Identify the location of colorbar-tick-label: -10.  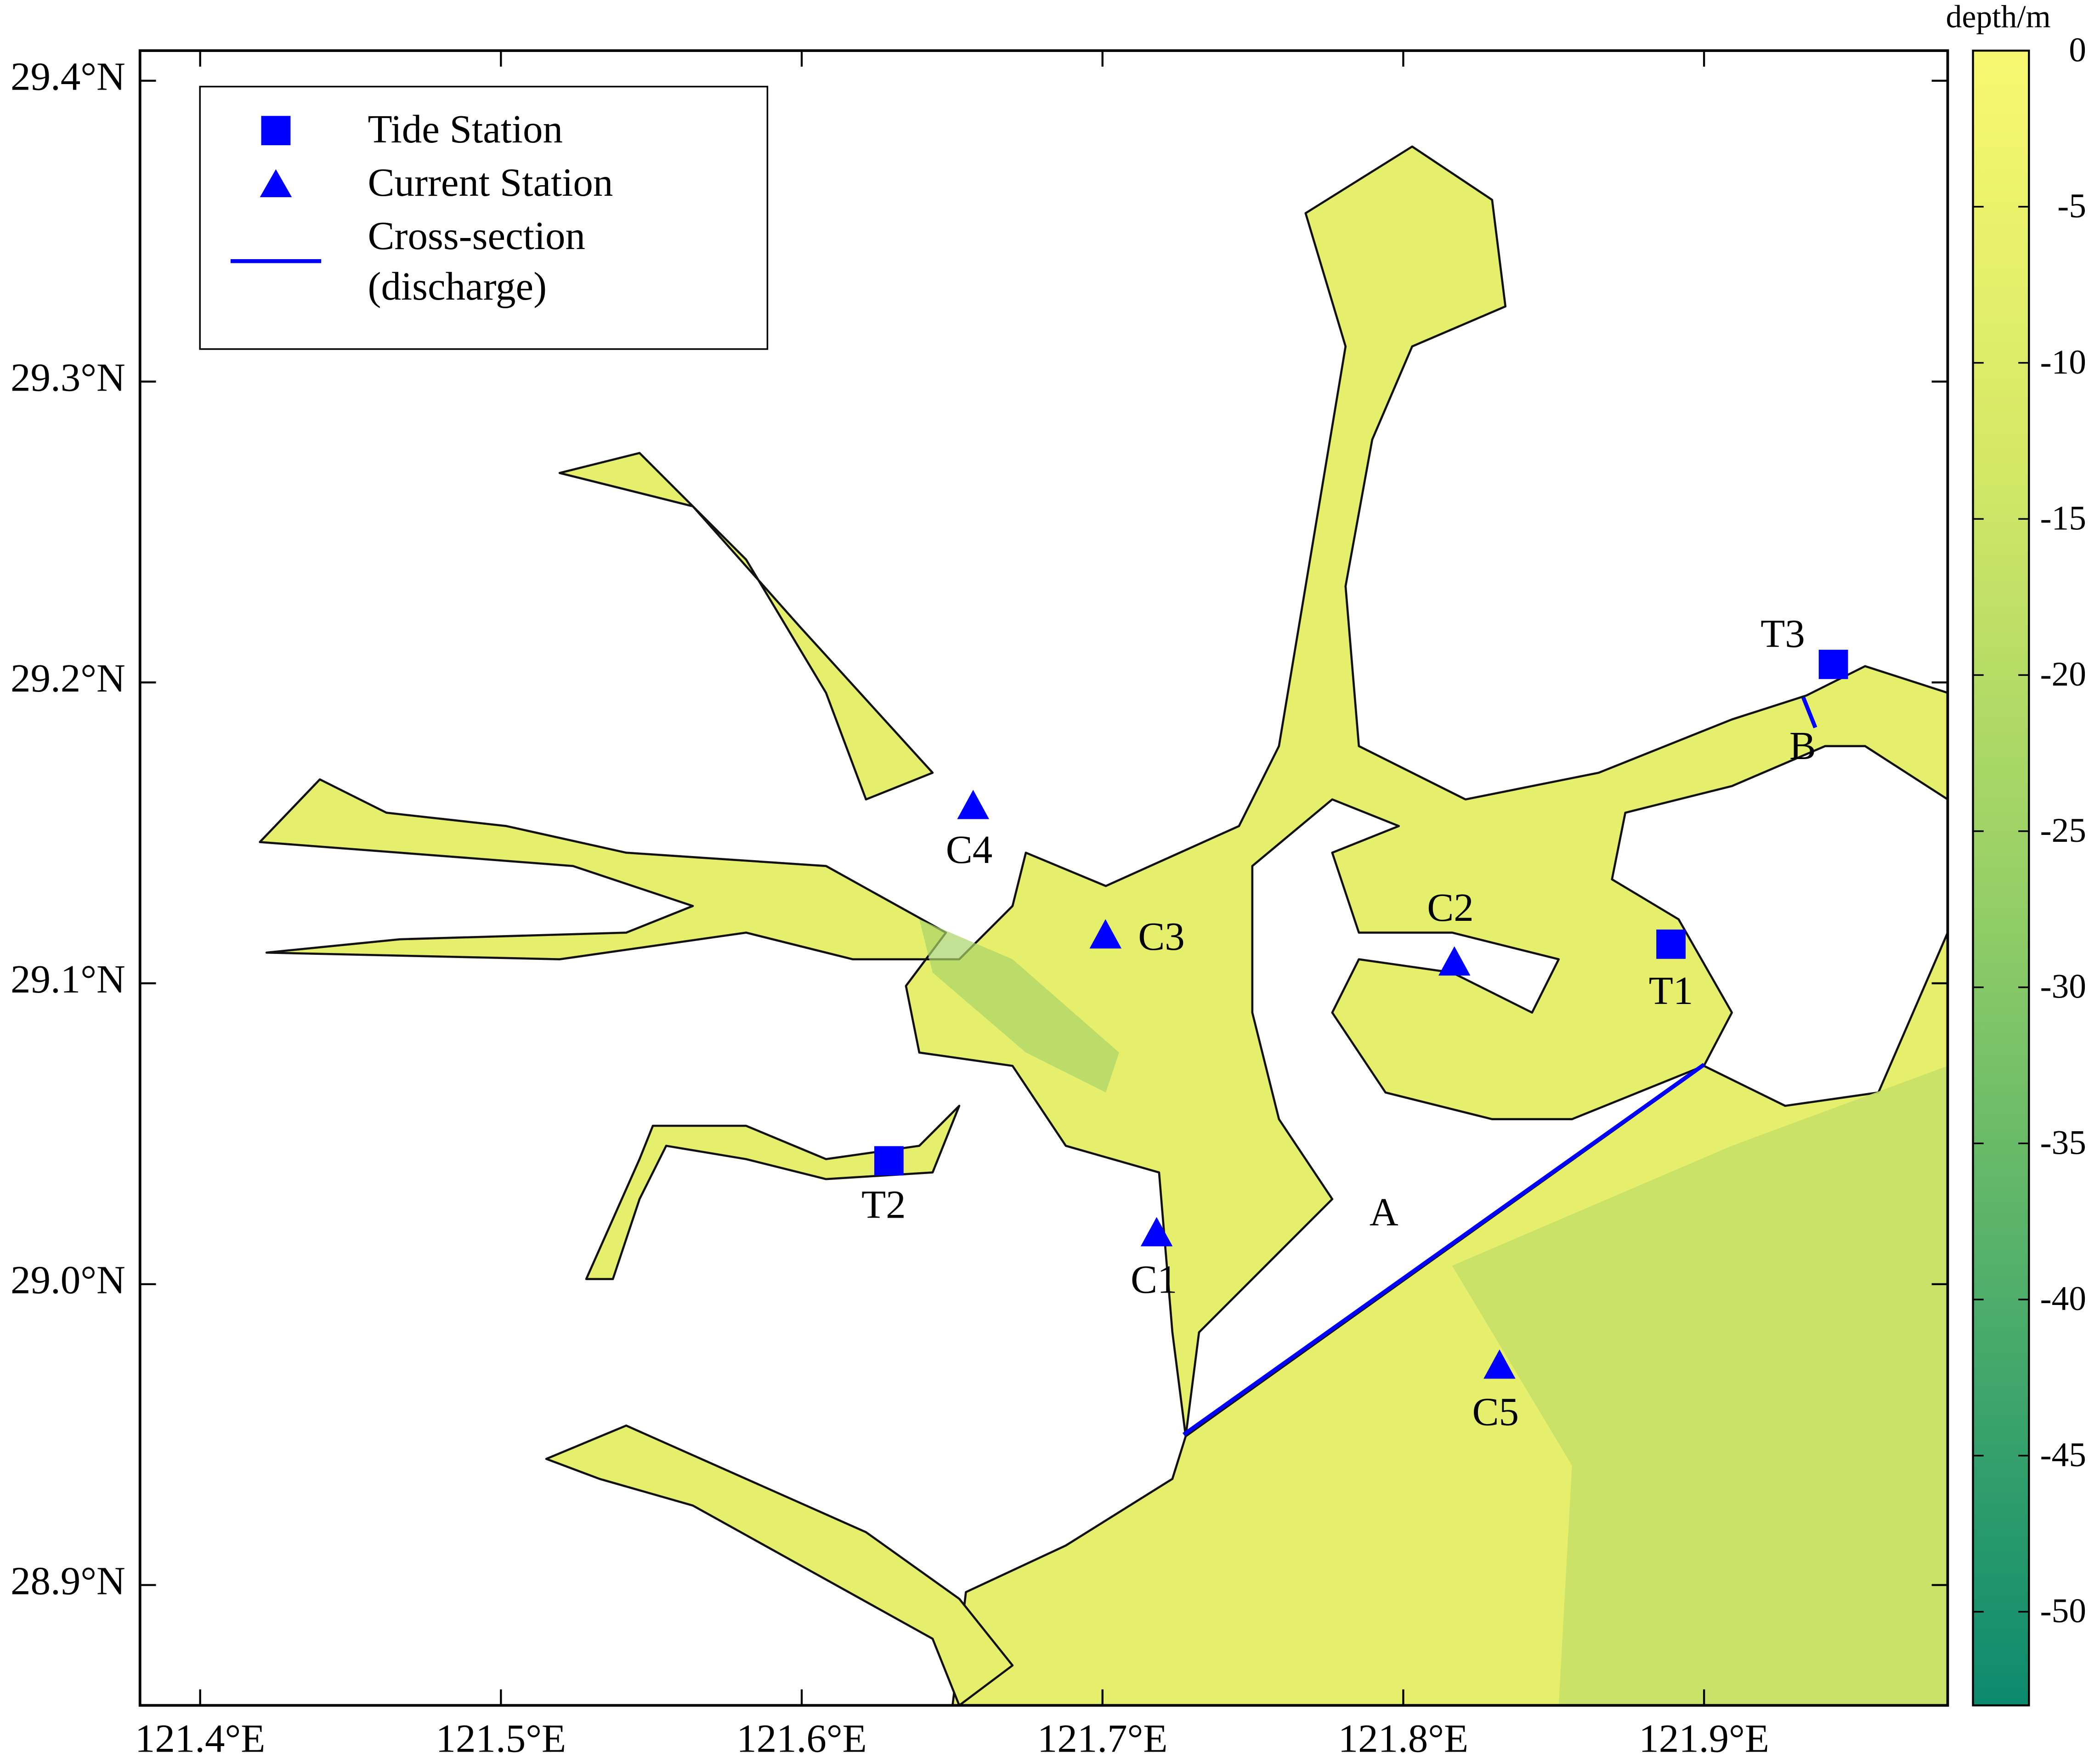
(2063, 362).